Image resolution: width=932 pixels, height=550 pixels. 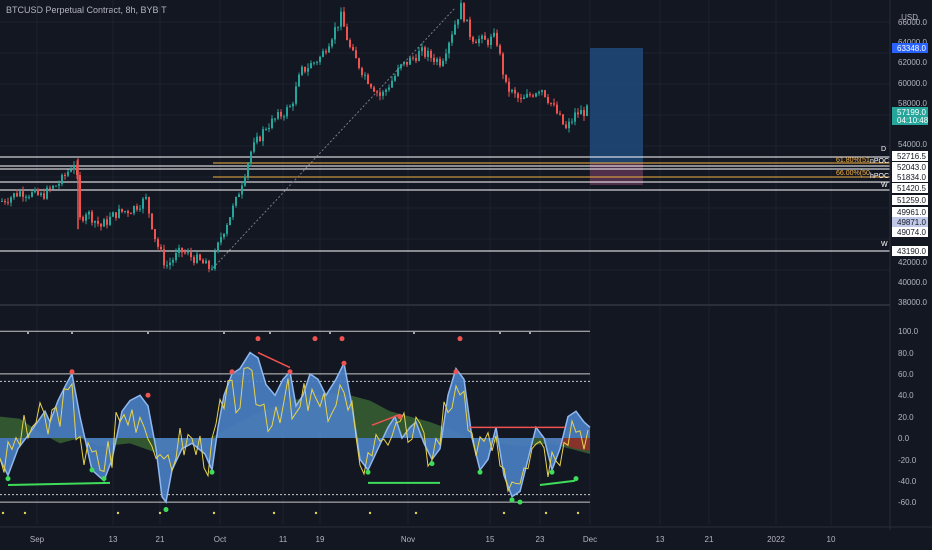 What do you see at coordinates (911, 232) in the screenshot?
I see `price-tag: 49074.0` at bounding box center [911, 232].